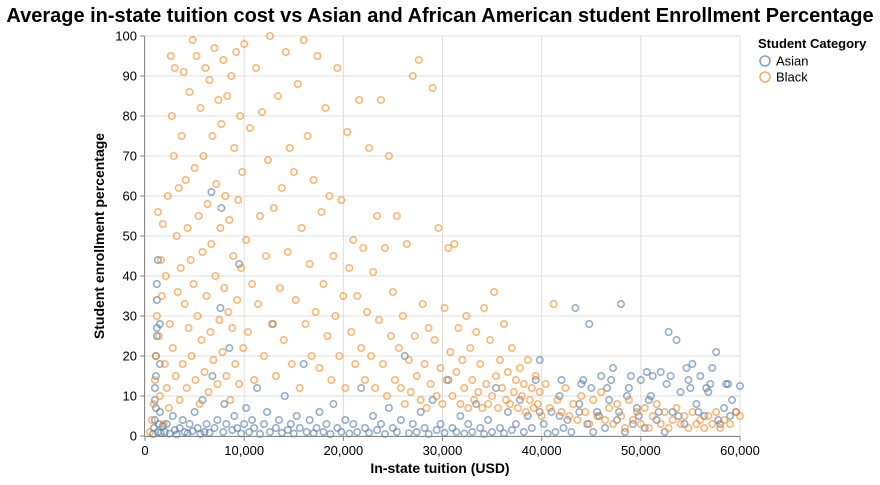 The width and height of the screenshot is (880, 485). Describe the element at coordinates (130, 76) in the screenshot. I see `y-tick-label: 90` at that location.